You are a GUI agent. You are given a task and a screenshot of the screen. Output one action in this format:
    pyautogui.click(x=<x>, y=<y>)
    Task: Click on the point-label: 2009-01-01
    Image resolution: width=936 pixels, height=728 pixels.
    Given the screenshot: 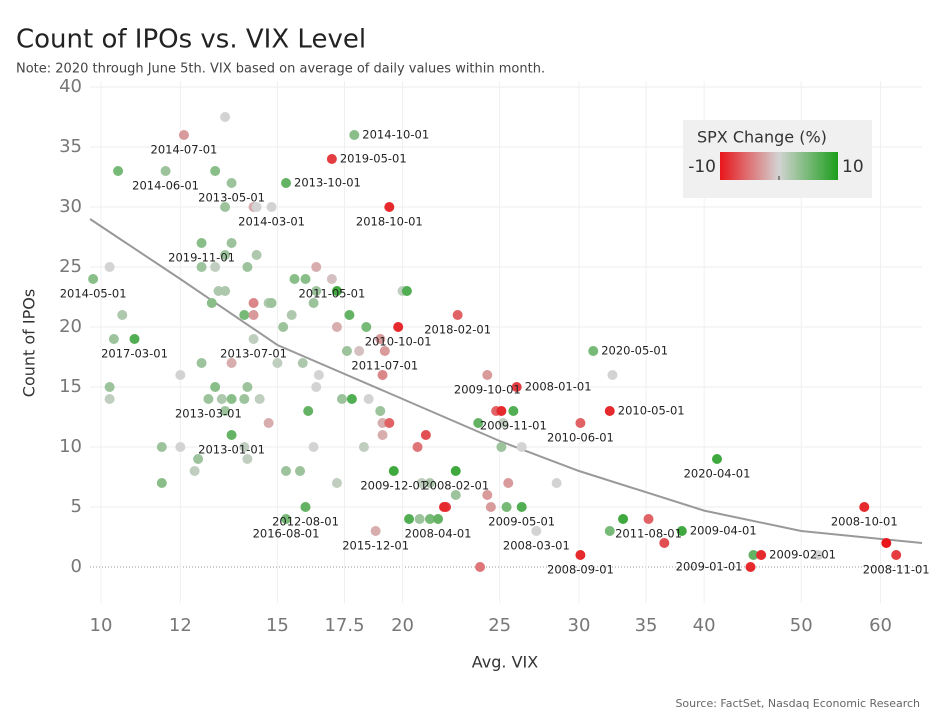 What is the action you would take?
    pyautogui.click(x=709, y=567)
    